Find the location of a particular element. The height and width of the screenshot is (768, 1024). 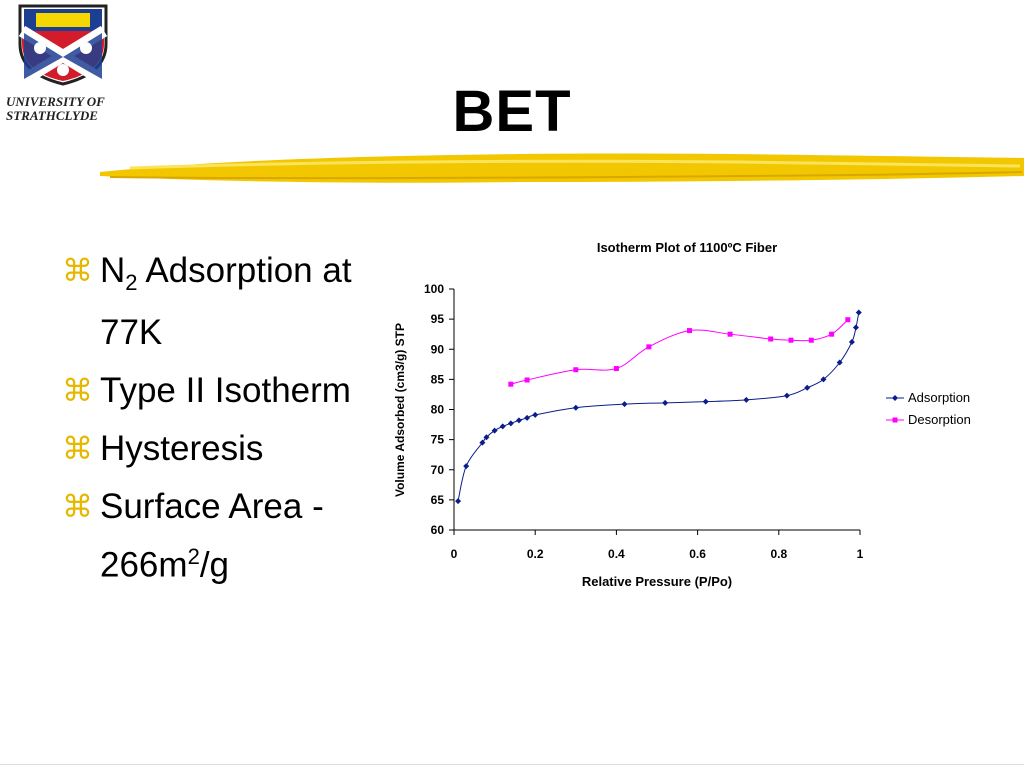

bullet-item: ⌘ Surface Area - 266m2/g is located at coordinates (212, 536).